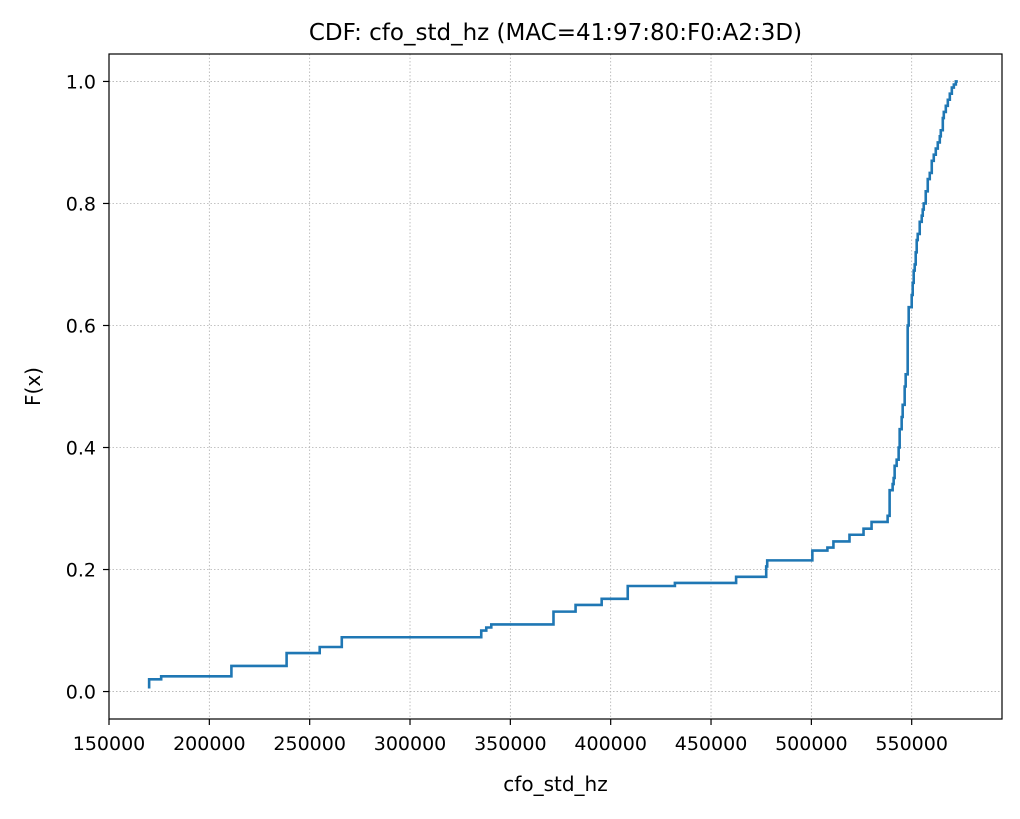  I want to click on y-axis-ticks: 0.0 0.2 0.4 0.6 0.8 1.0, so click(87, 387).